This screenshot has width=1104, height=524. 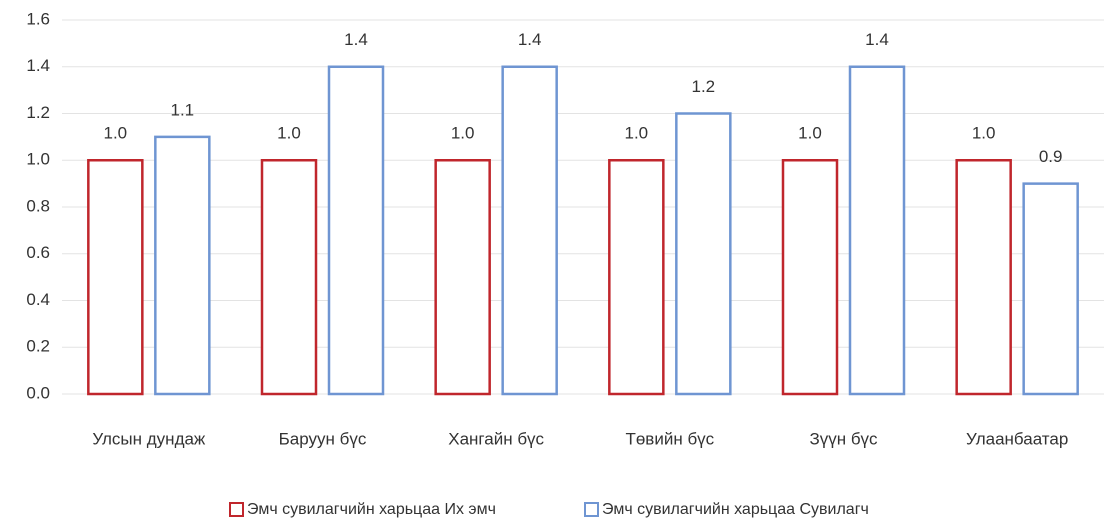 I want to click on y-tick-label: 1.2, so click(x=38, y=112).